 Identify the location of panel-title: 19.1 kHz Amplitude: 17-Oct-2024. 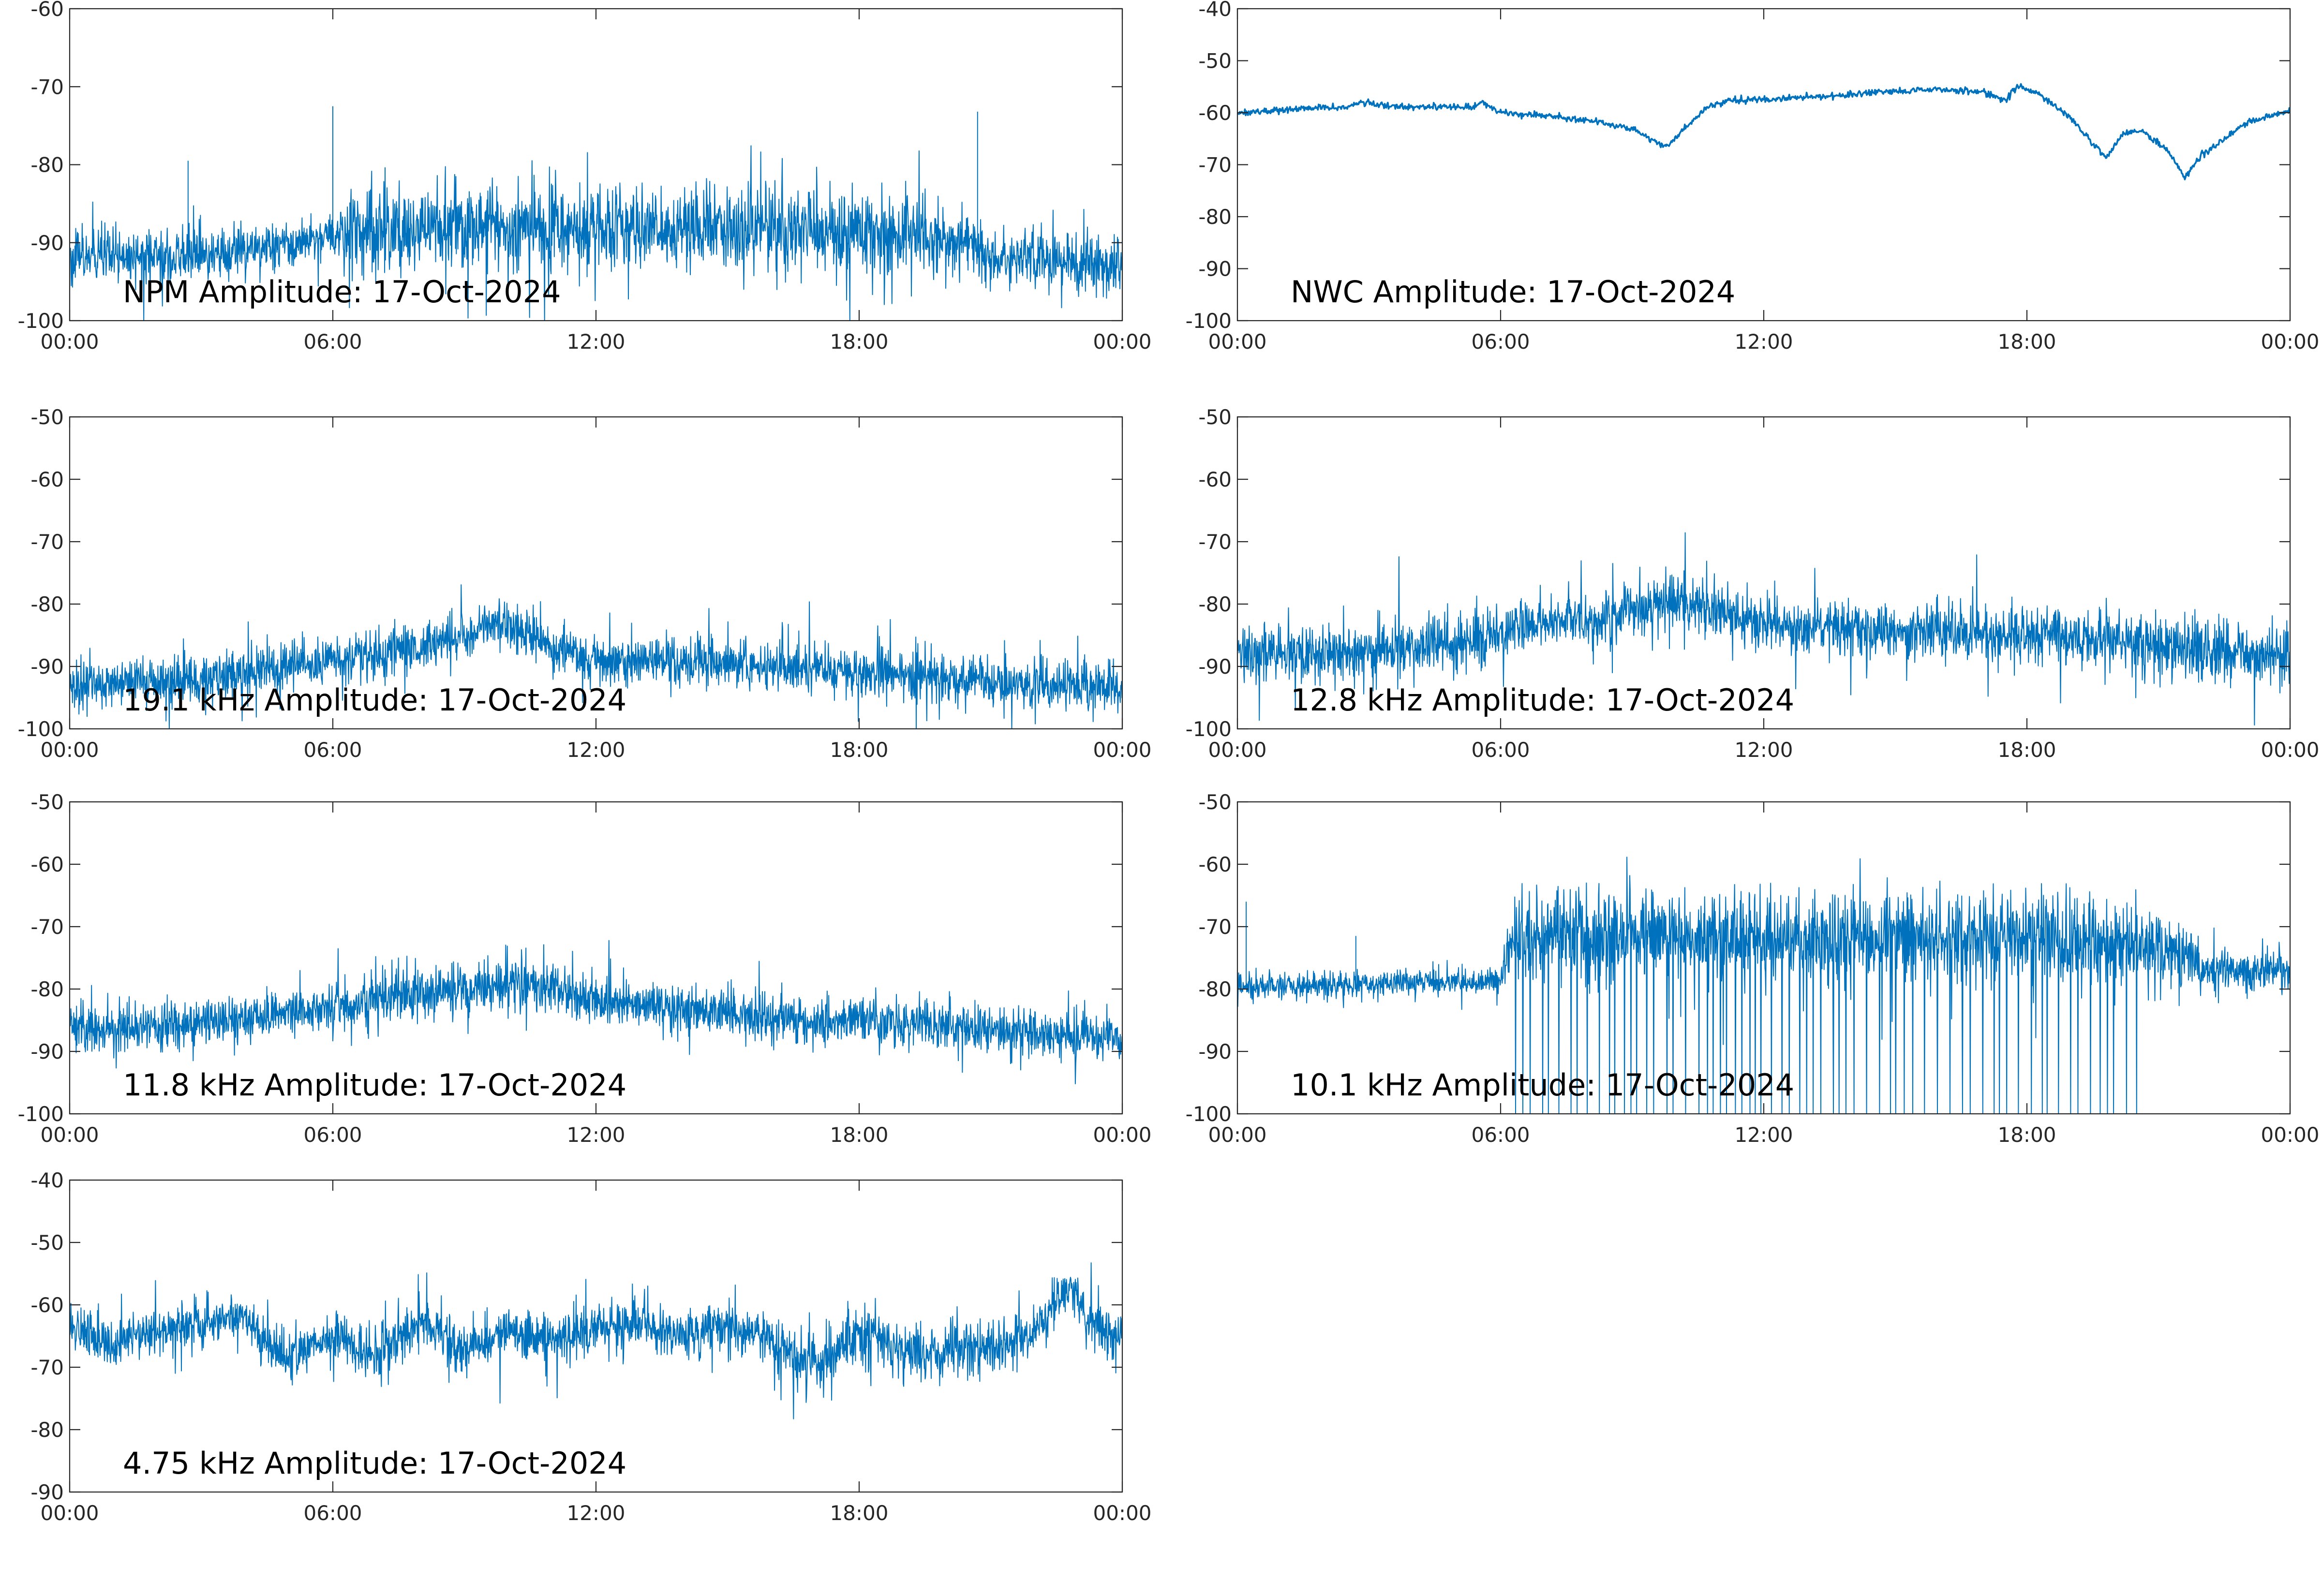
(374, 700).